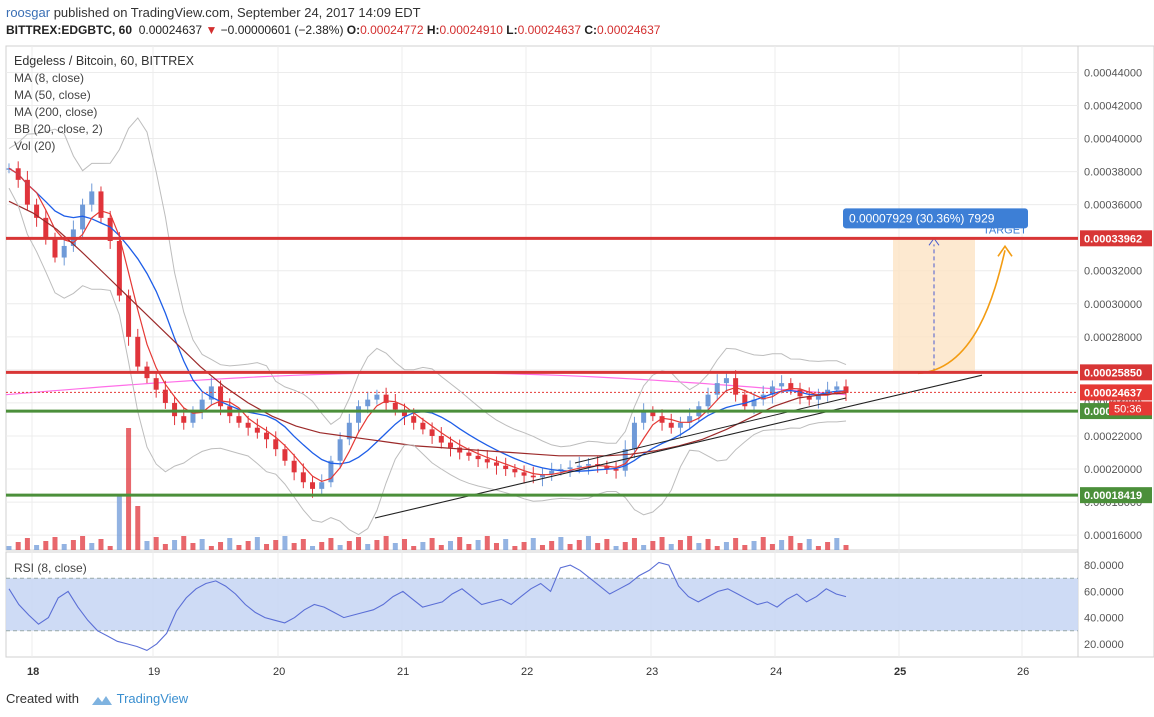  What do you see at coordinates (58, 129) in the screenshot?
I see `legend-bb: BB (20, close, 2)` at bounding box center [58, 129].